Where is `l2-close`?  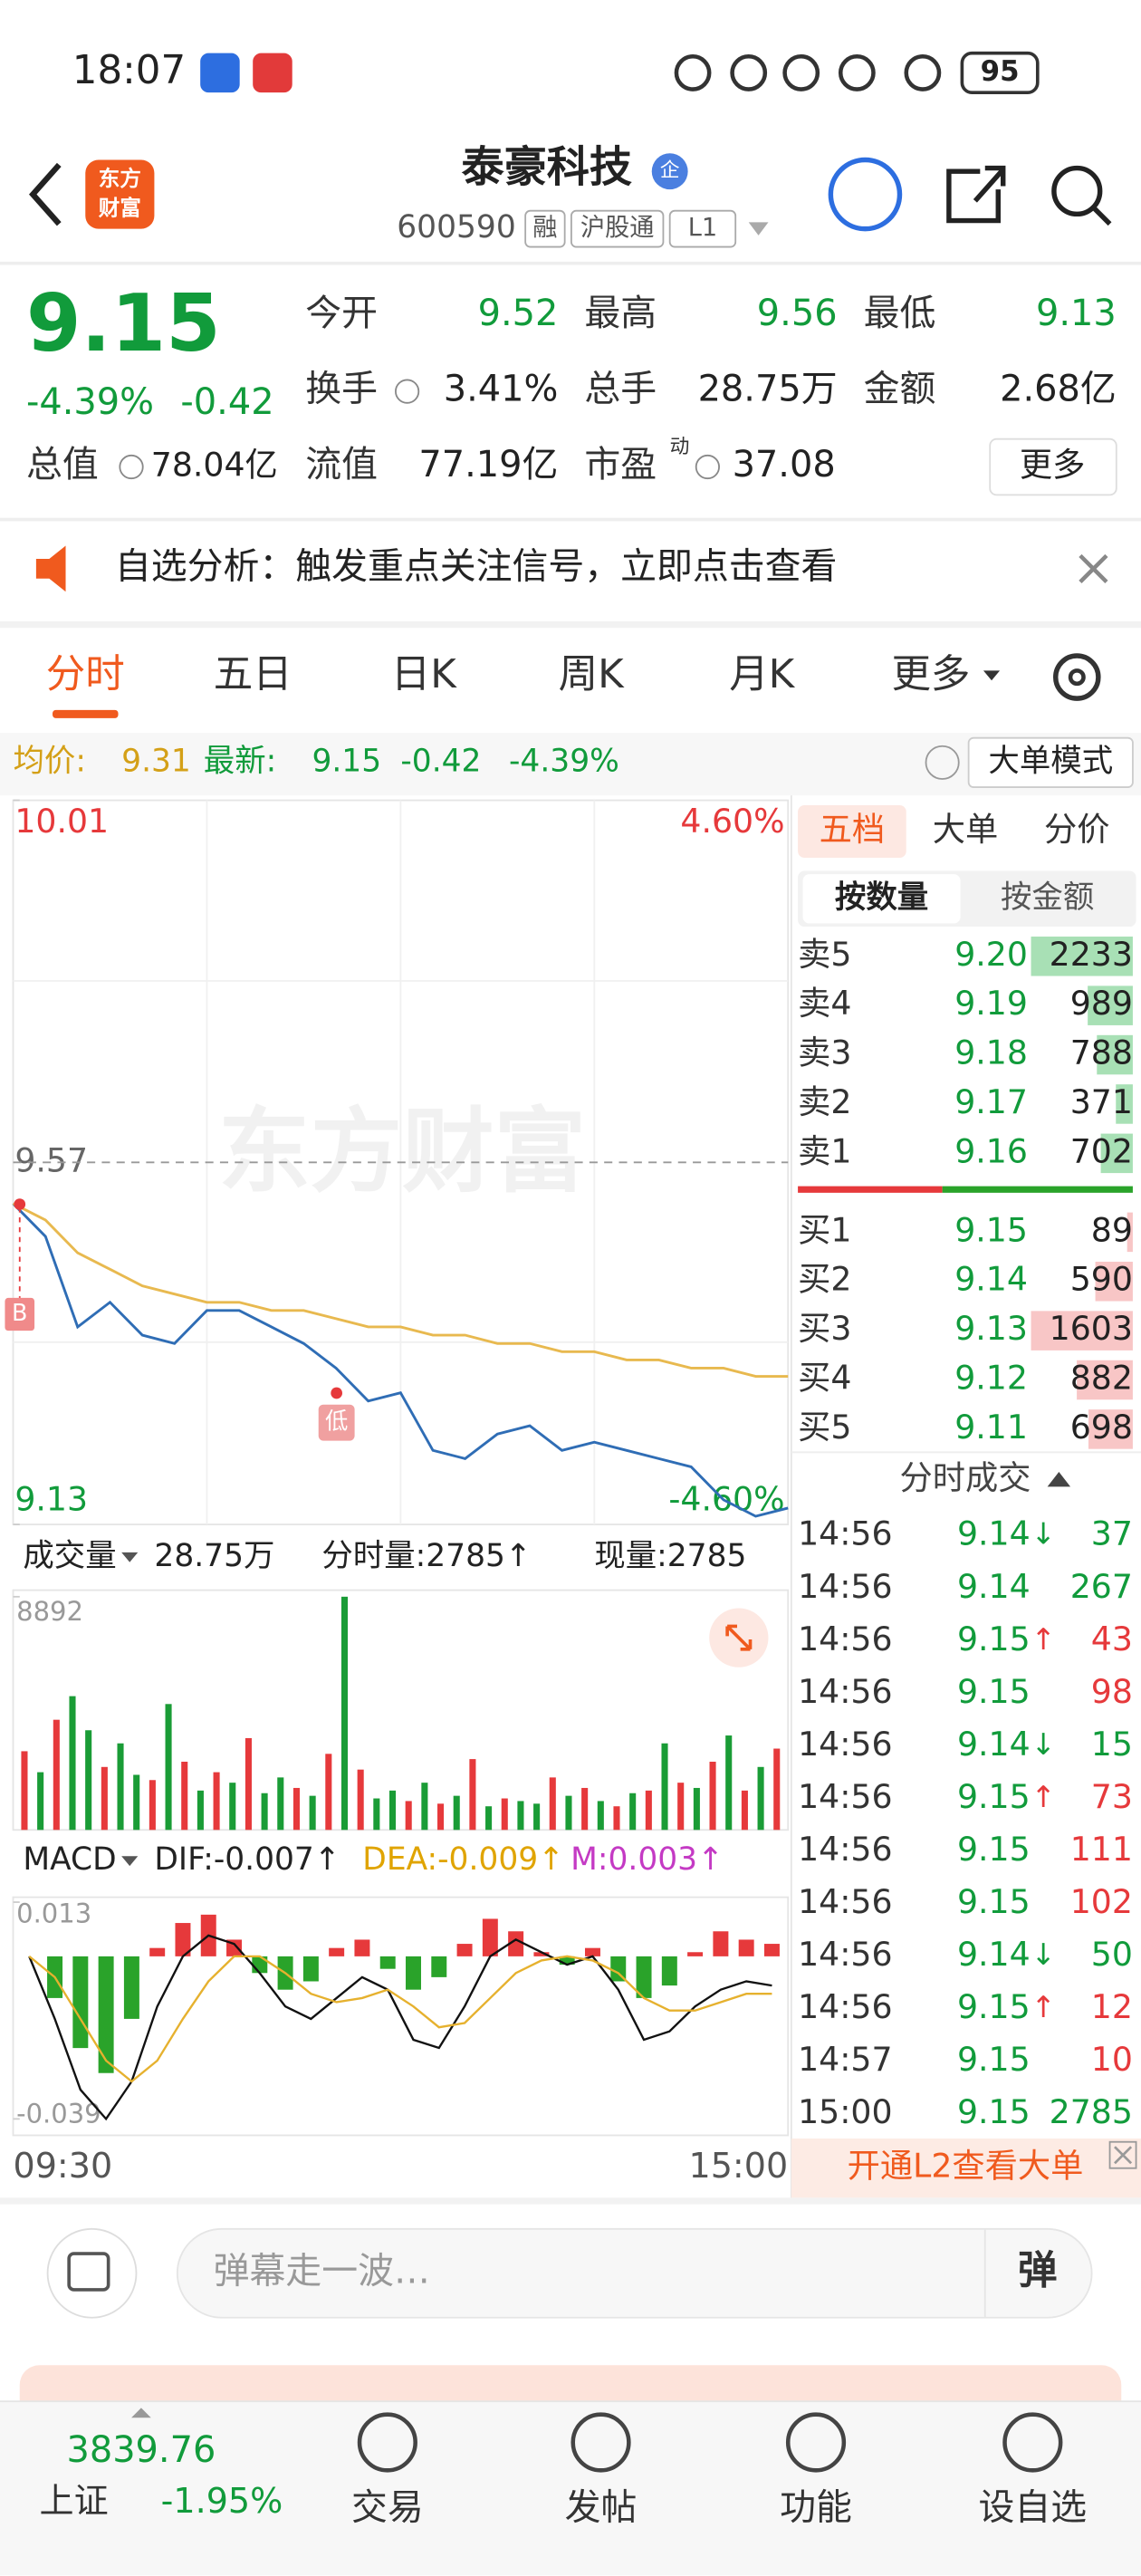
l2-close is located at coordinates (1122, 2154).